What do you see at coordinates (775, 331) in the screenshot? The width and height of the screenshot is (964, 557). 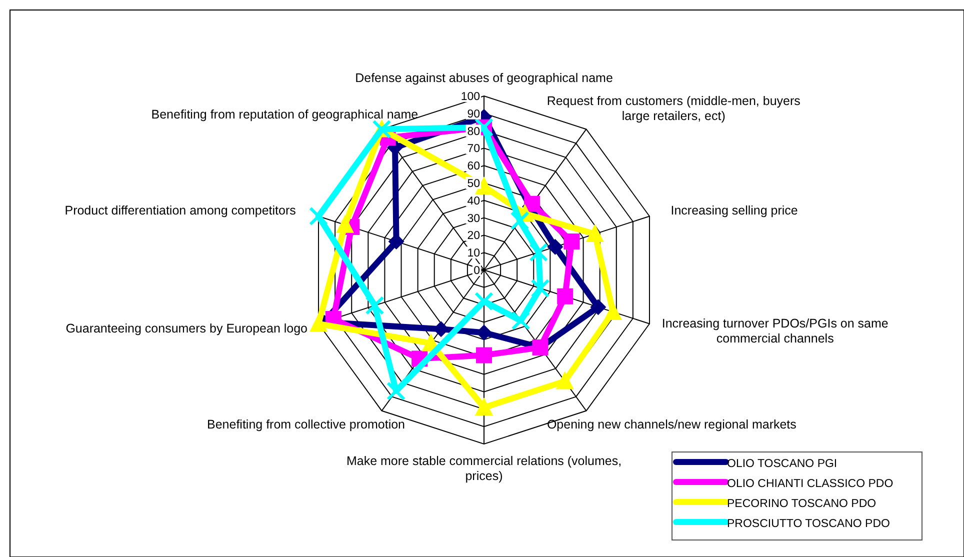 I see `spoke-label: Increasing turnover PDOs/PGIs on same commercial channels` at bounding box center [775, 331].